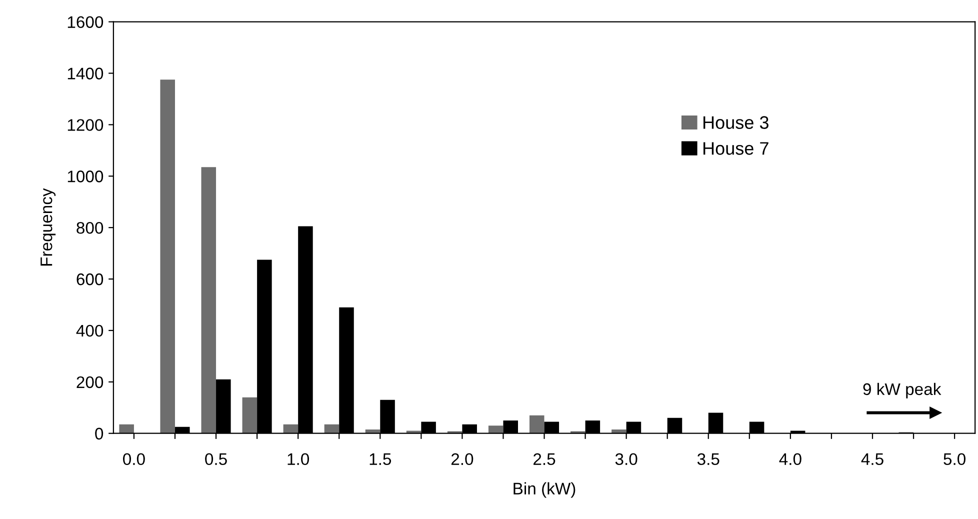  I want to click on y-tick-label: 400, so click(90, 330).